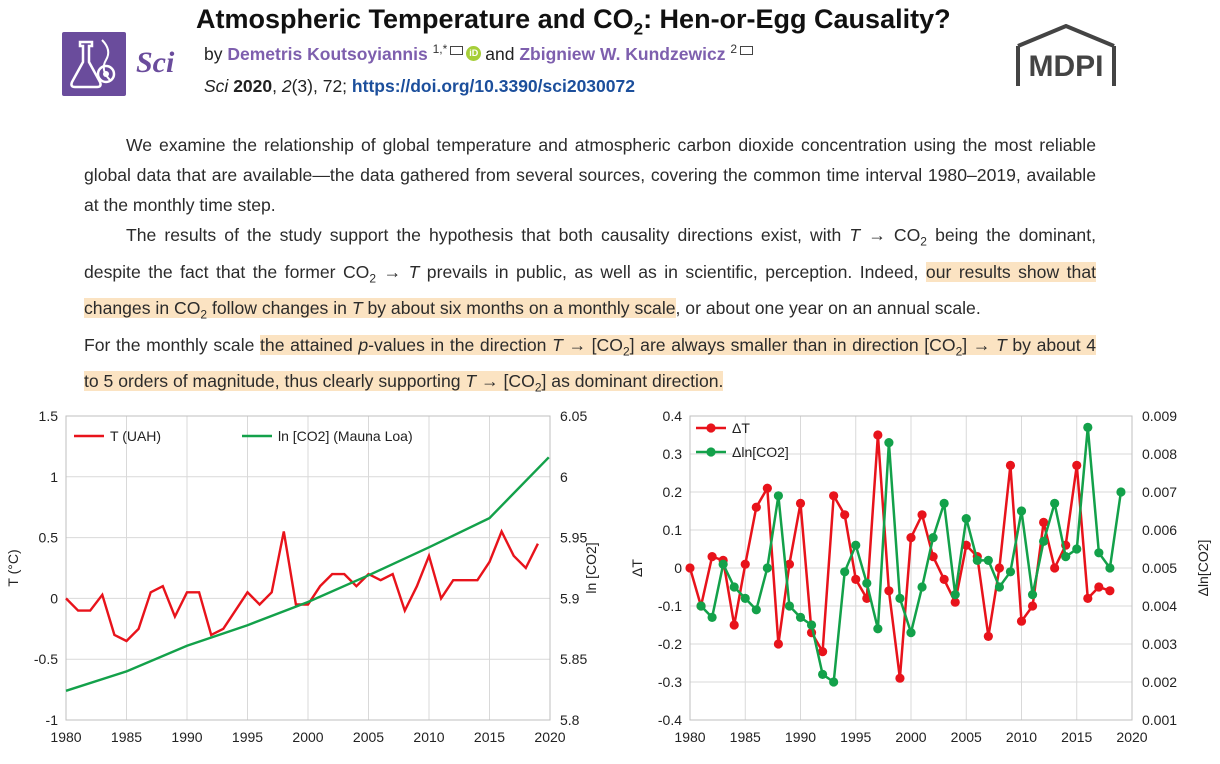 The width and height of the screenshot is (1220, 764). I want to click on y-tick-label: -0.3, so click(670, 682).